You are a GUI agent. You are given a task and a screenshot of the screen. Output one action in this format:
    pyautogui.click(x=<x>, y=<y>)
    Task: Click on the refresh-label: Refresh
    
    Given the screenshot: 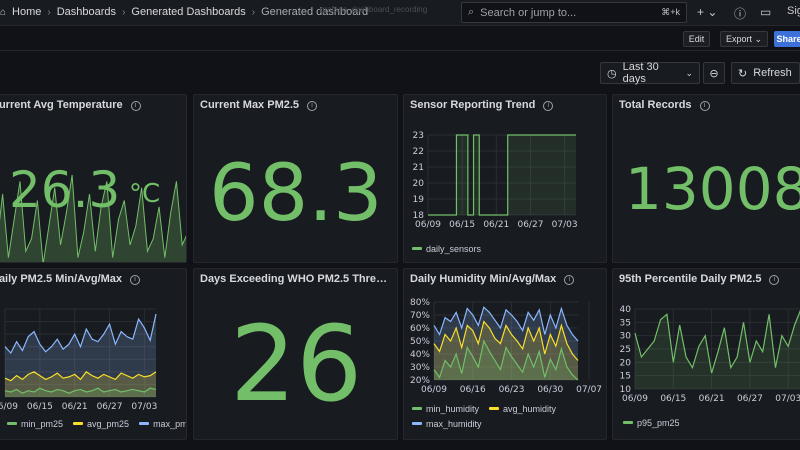 What is the action you would take?
    pyautogui.click(x=772, y=73)
    